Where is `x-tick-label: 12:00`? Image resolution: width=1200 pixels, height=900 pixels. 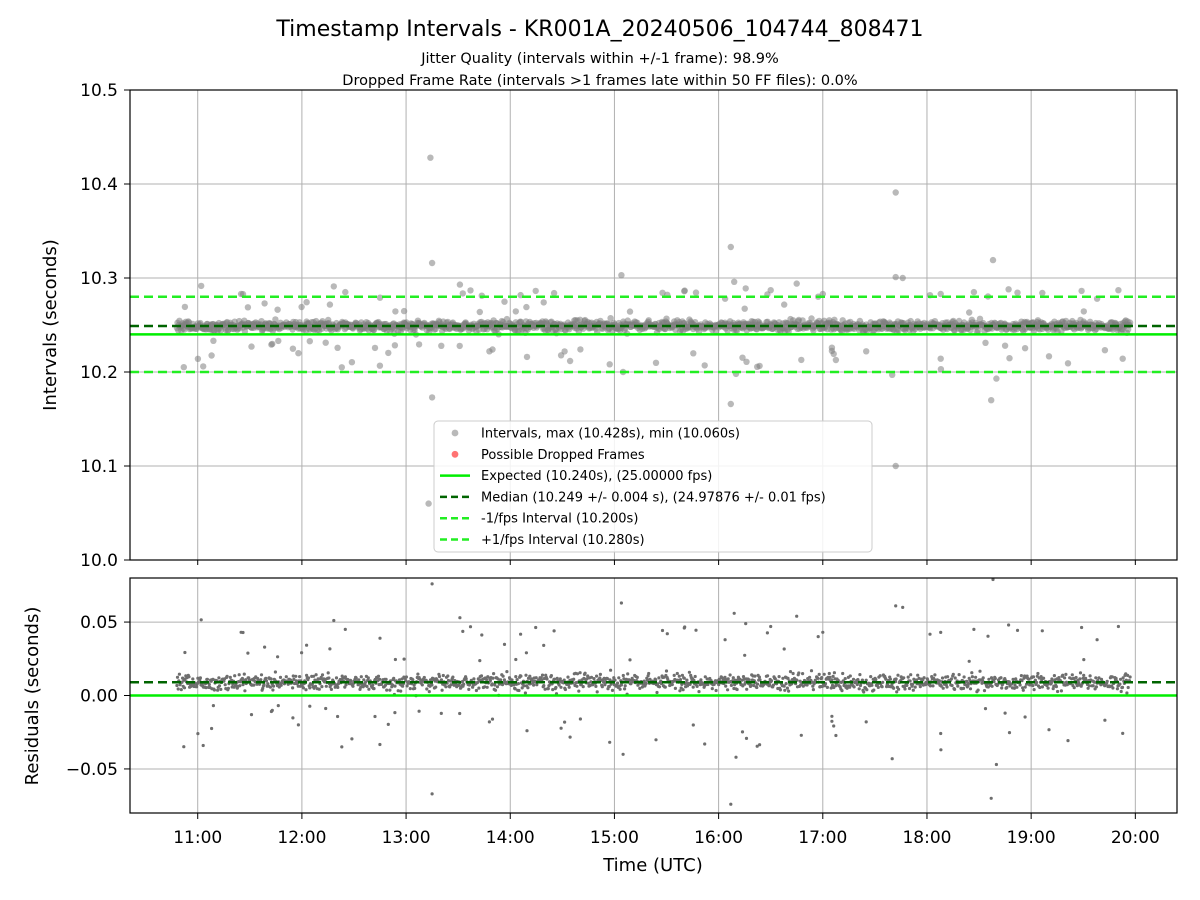
x-tick-label: 12:00 is located at coordinates (301, 838).